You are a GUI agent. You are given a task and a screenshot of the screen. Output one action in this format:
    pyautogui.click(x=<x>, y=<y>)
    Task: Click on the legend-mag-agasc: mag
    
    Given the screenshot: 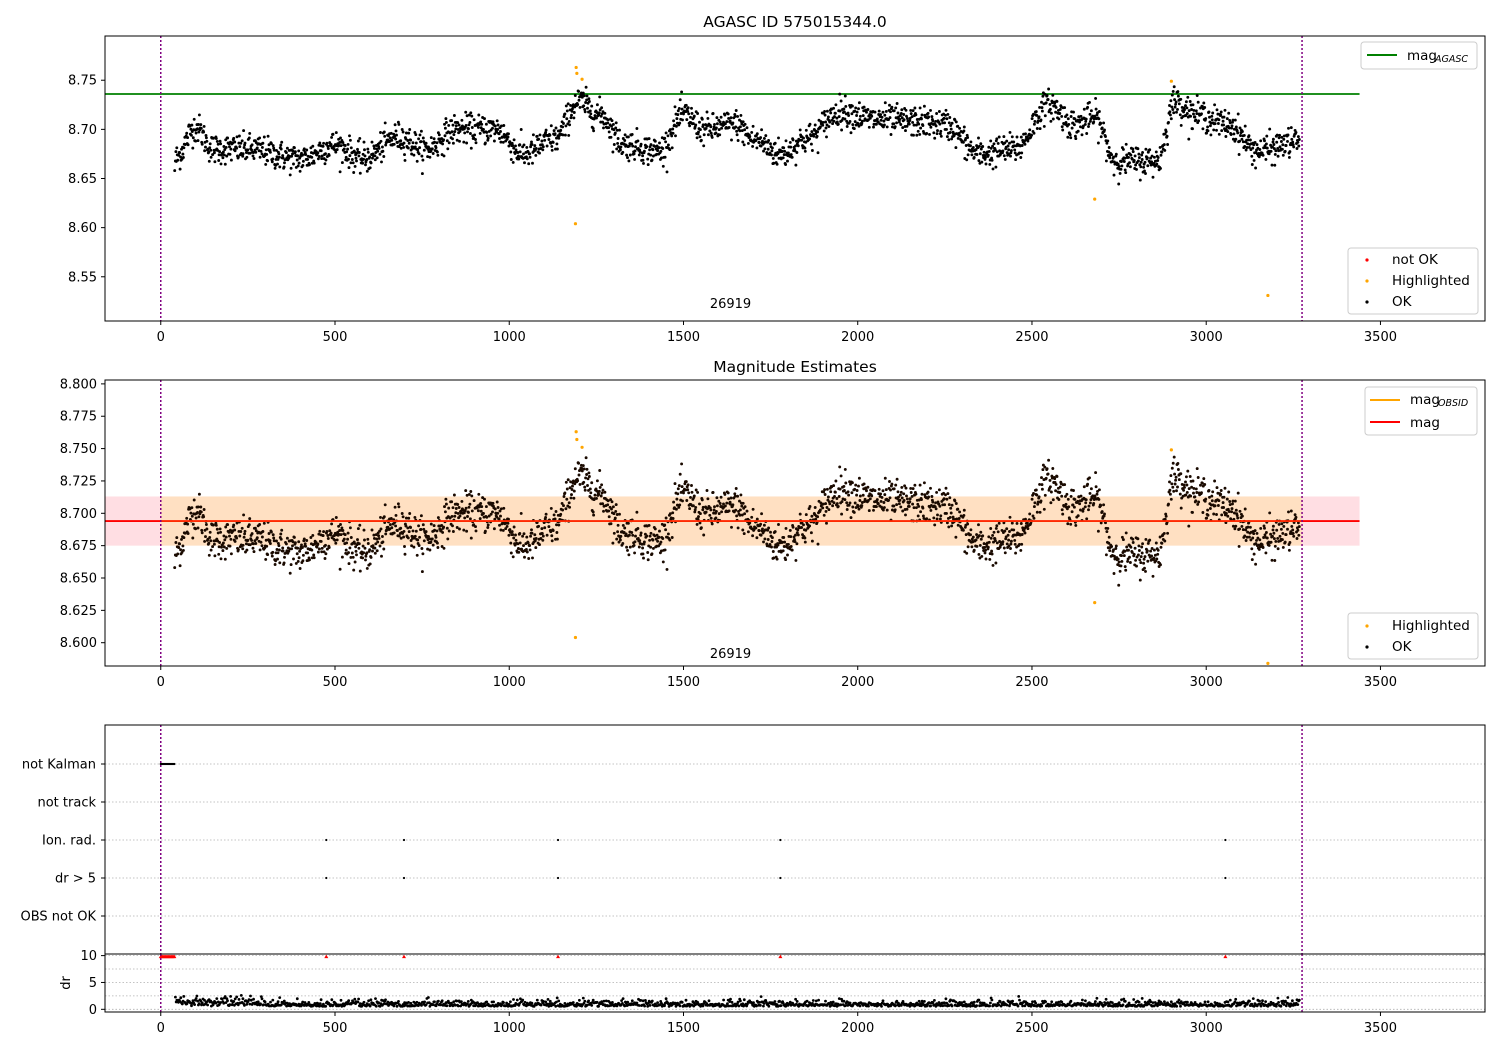 What is the action you would take?
    pyautogui.click(x=1422, y=56)
    